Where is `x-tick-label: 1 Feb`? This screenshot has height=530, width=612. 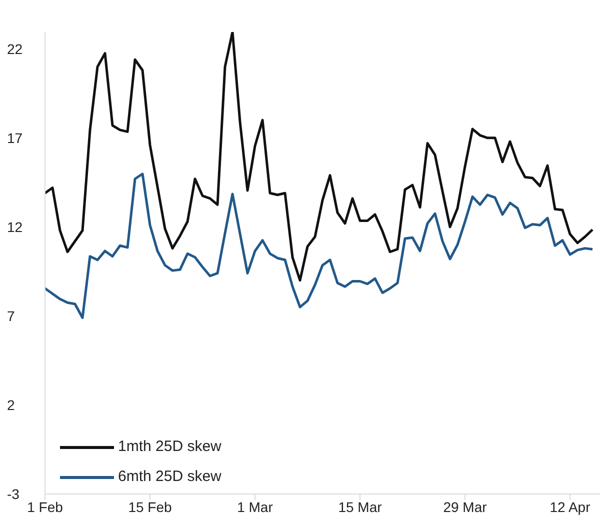 x-tick-label: 1 Feb is located at coordinates (45, 506).